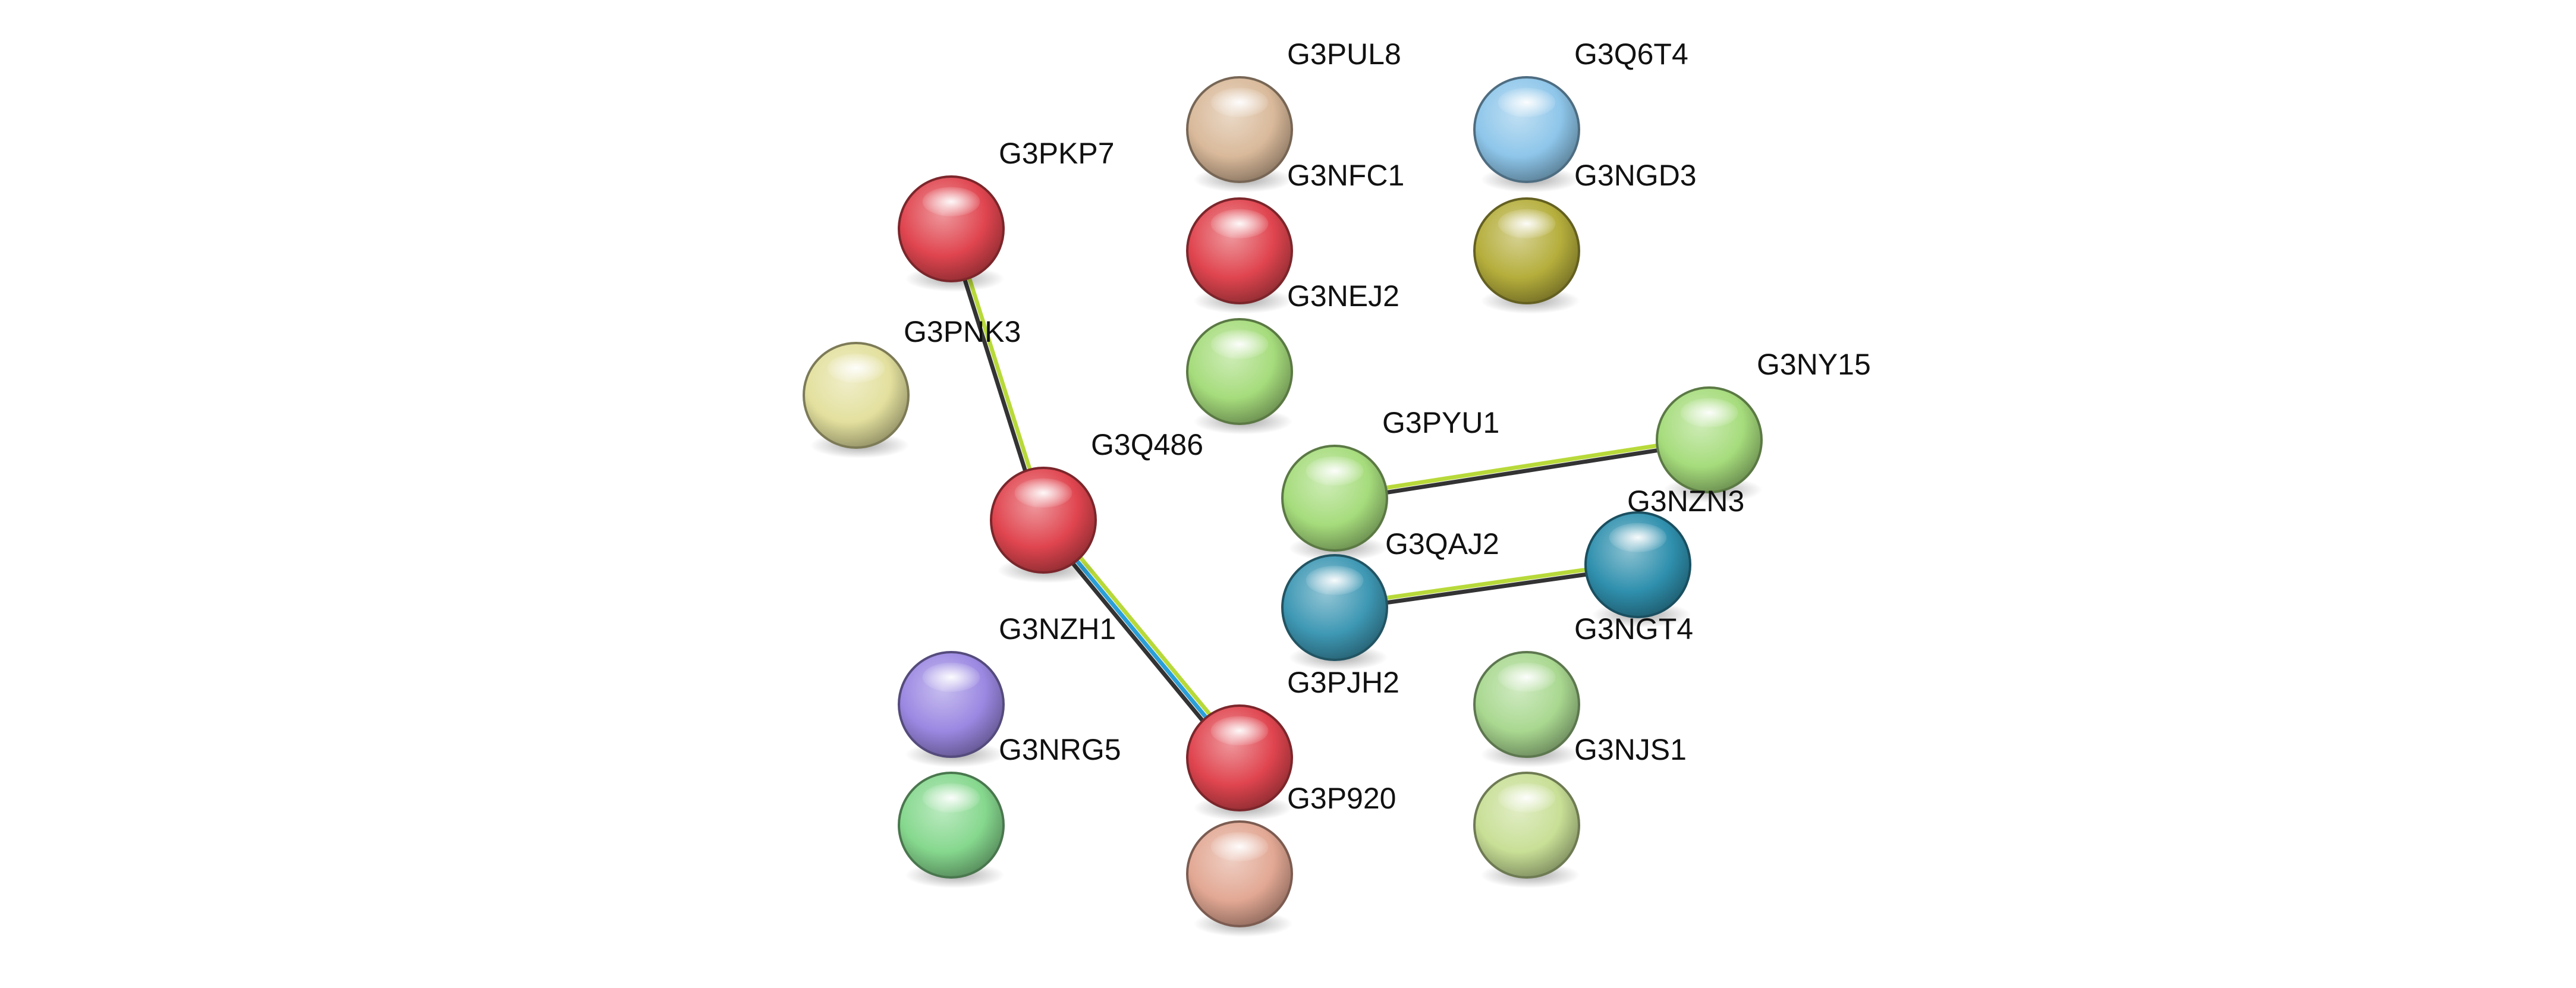 The image size is (2576, 988). What do you see at coordinates (1345, 175) in the screenshot?
I see `node-label: G3NFC1` at bounding box center [1345, 175].